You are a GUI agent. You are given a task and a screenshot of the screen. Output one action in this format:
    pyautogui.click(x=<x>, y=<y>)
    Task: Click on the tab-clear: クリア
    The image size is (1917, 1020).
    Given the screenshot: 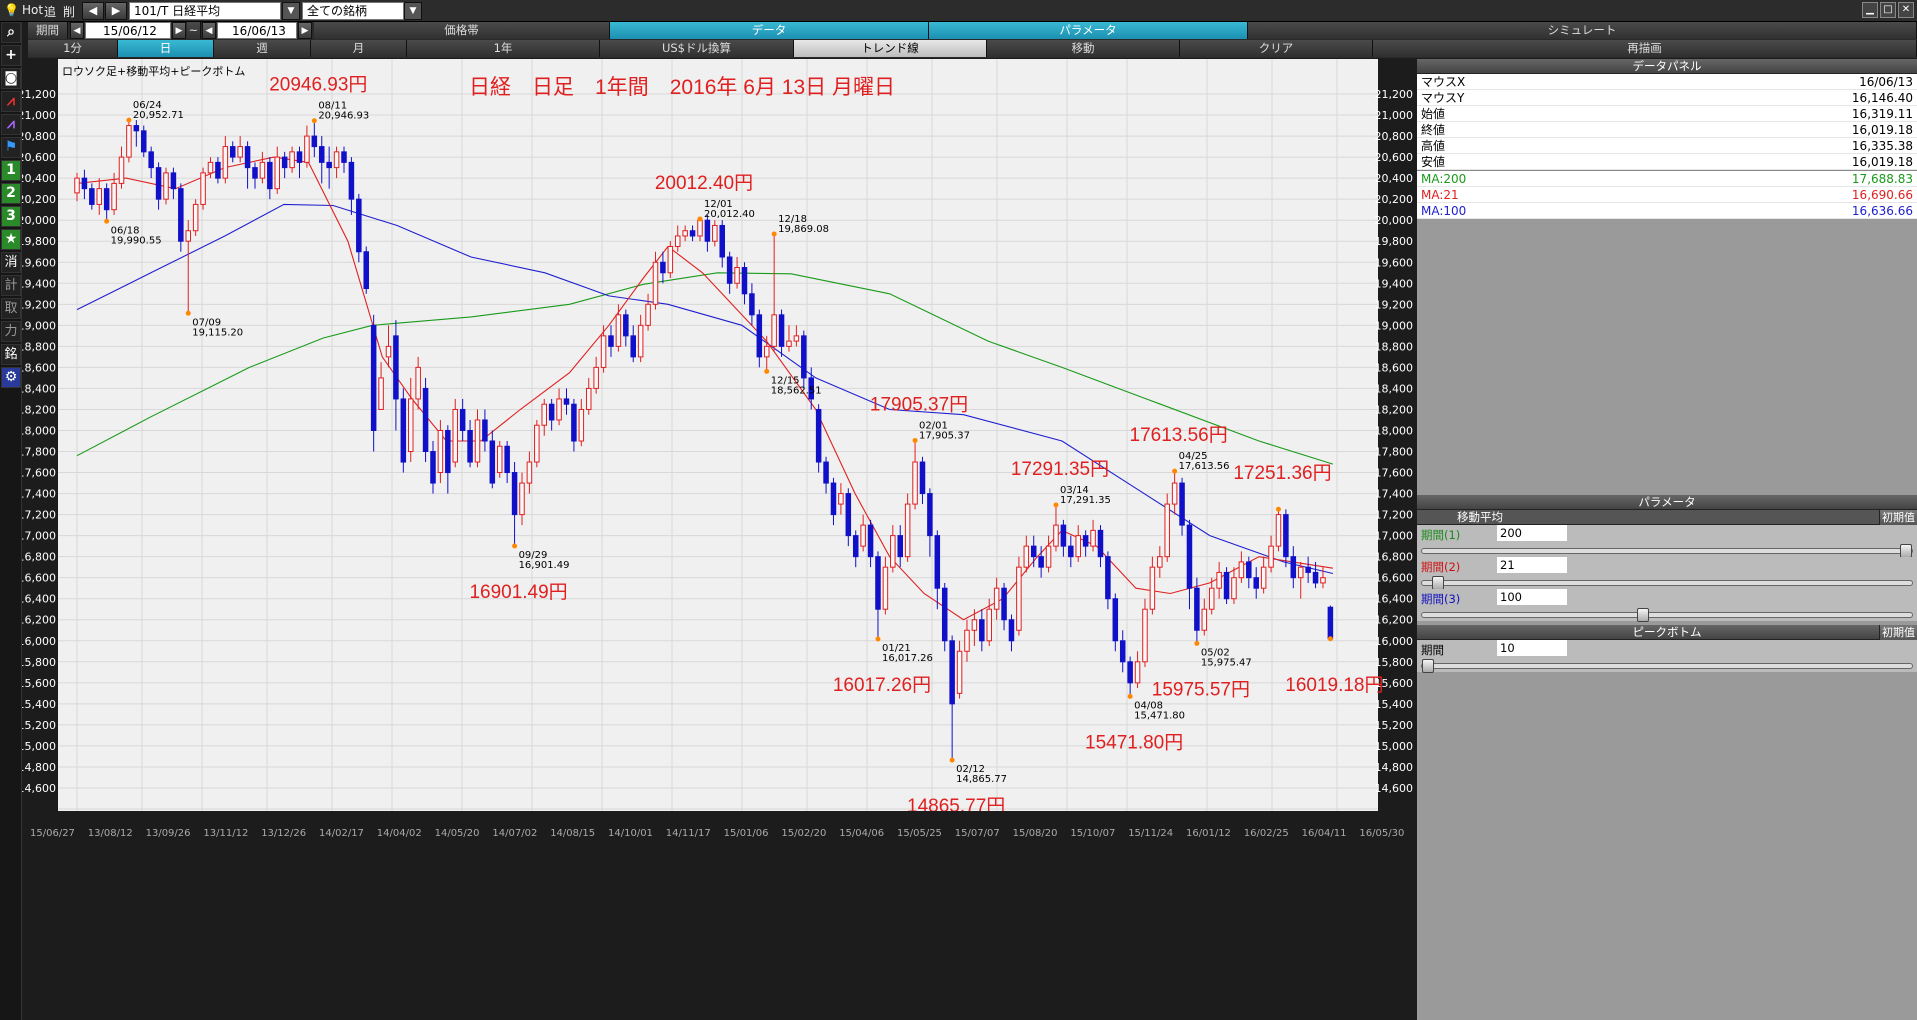 What is the action you would take?
    pyautogui.click(x=1276, y=48)
    